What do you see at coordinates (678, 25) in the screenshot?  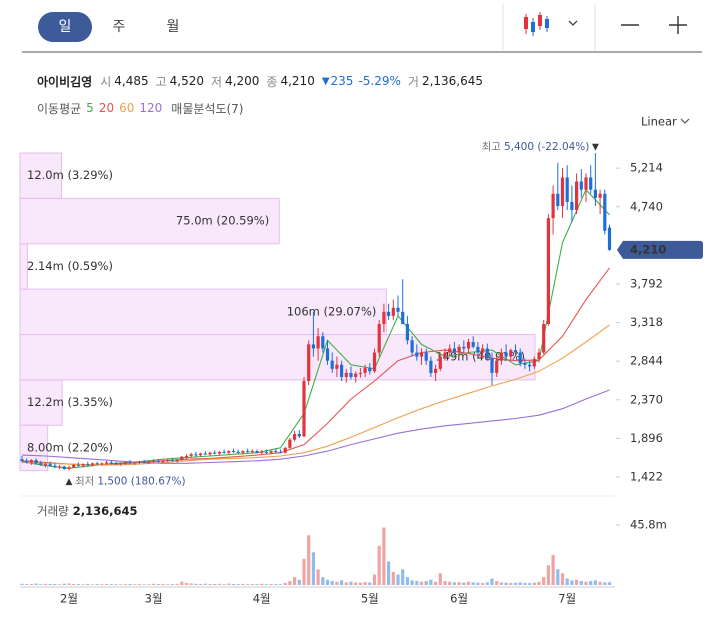 I see `zoom-in-button` at bounding box center [678, 25].